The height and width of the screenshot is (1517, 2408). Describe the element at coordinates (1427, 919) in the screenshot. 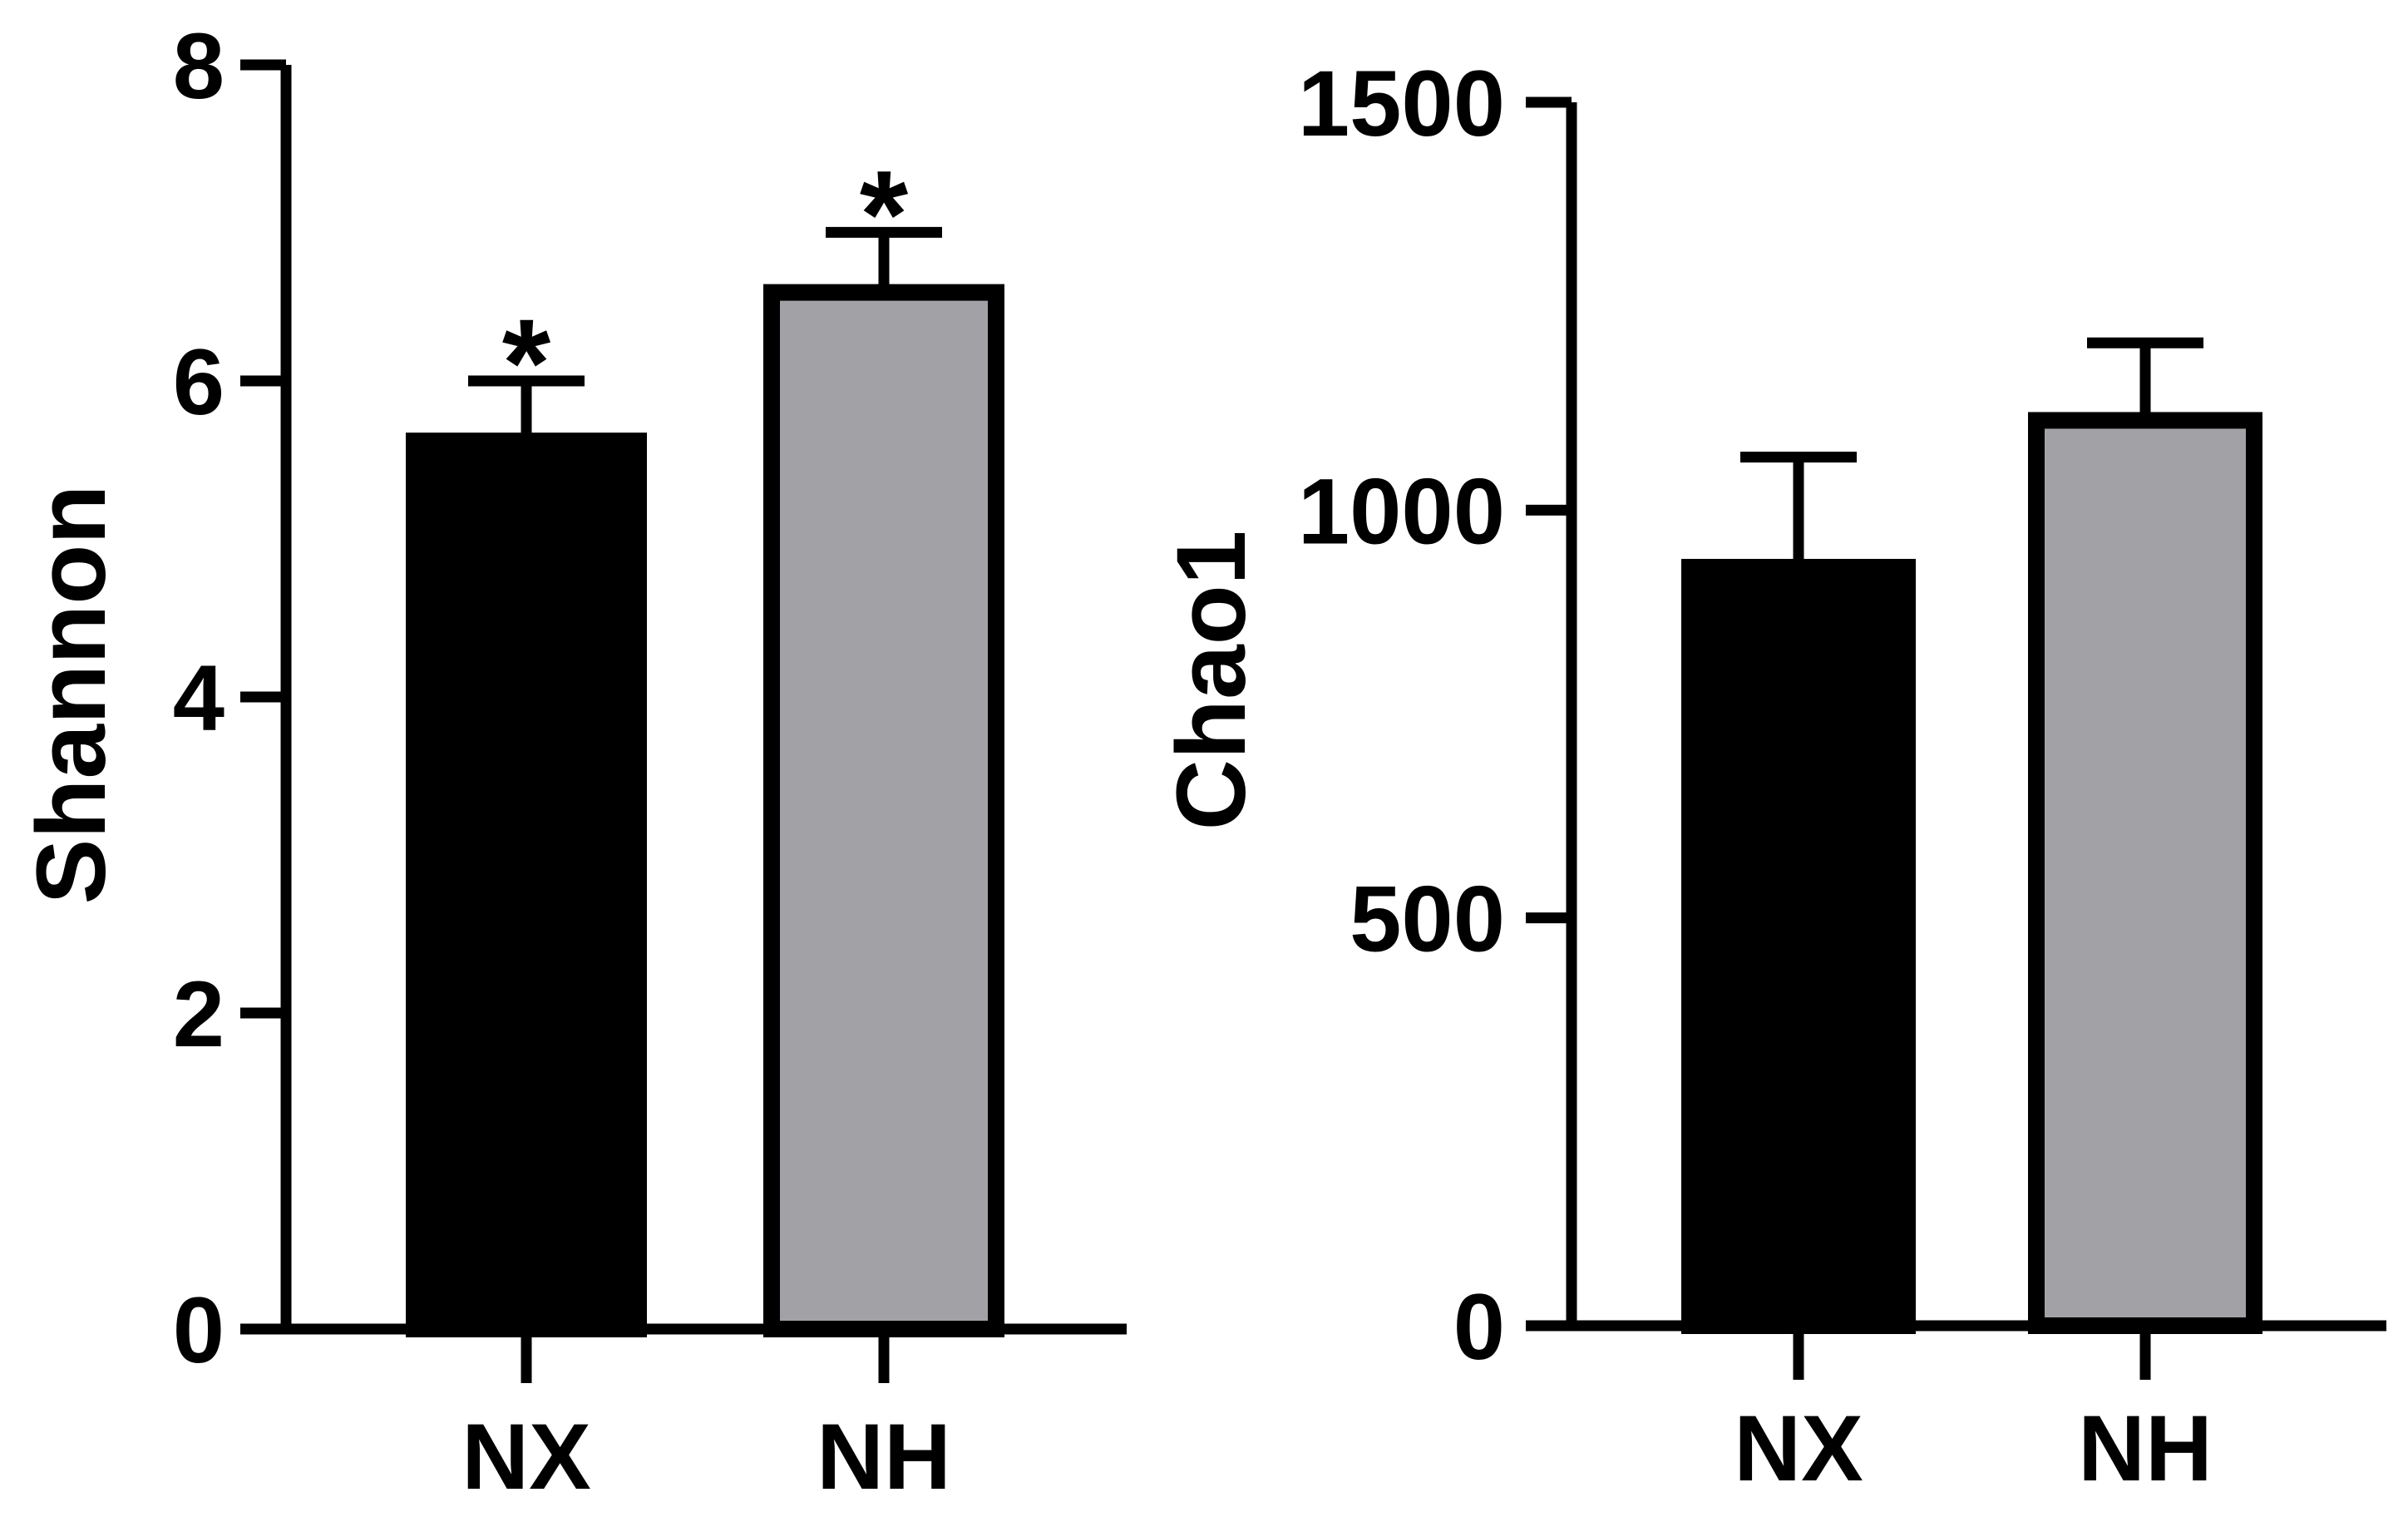

I see `y-tick-label: 500` at that location.